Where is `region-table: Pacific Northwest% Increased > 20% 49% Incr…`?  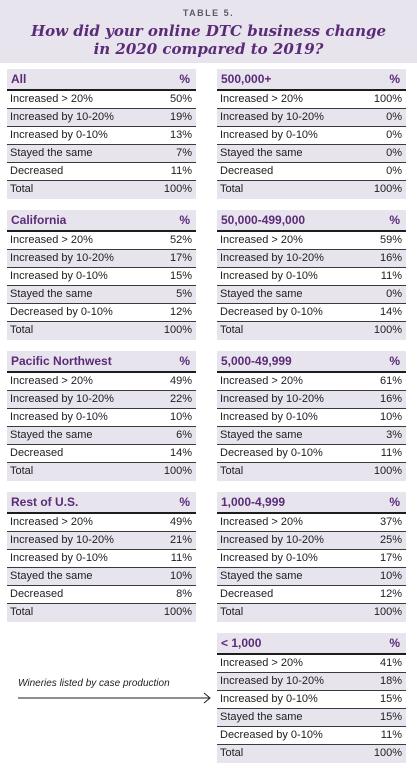
region-table: Pacific Northwest% Increased > 20% 49% Incr… is located at coordinates (101, 416).